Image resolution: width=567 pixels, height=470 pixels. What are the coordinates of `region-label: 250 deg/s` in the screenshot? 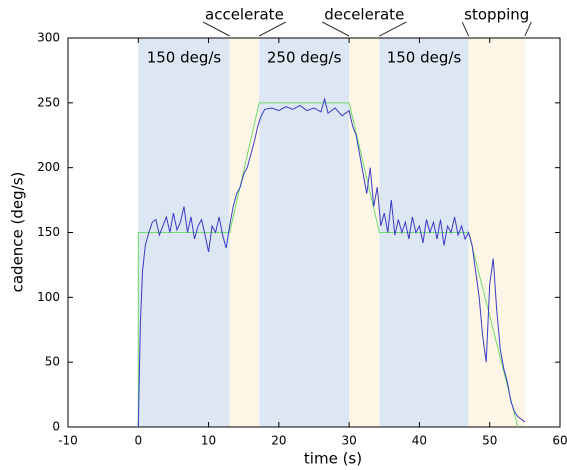 It's located at (304, 58).